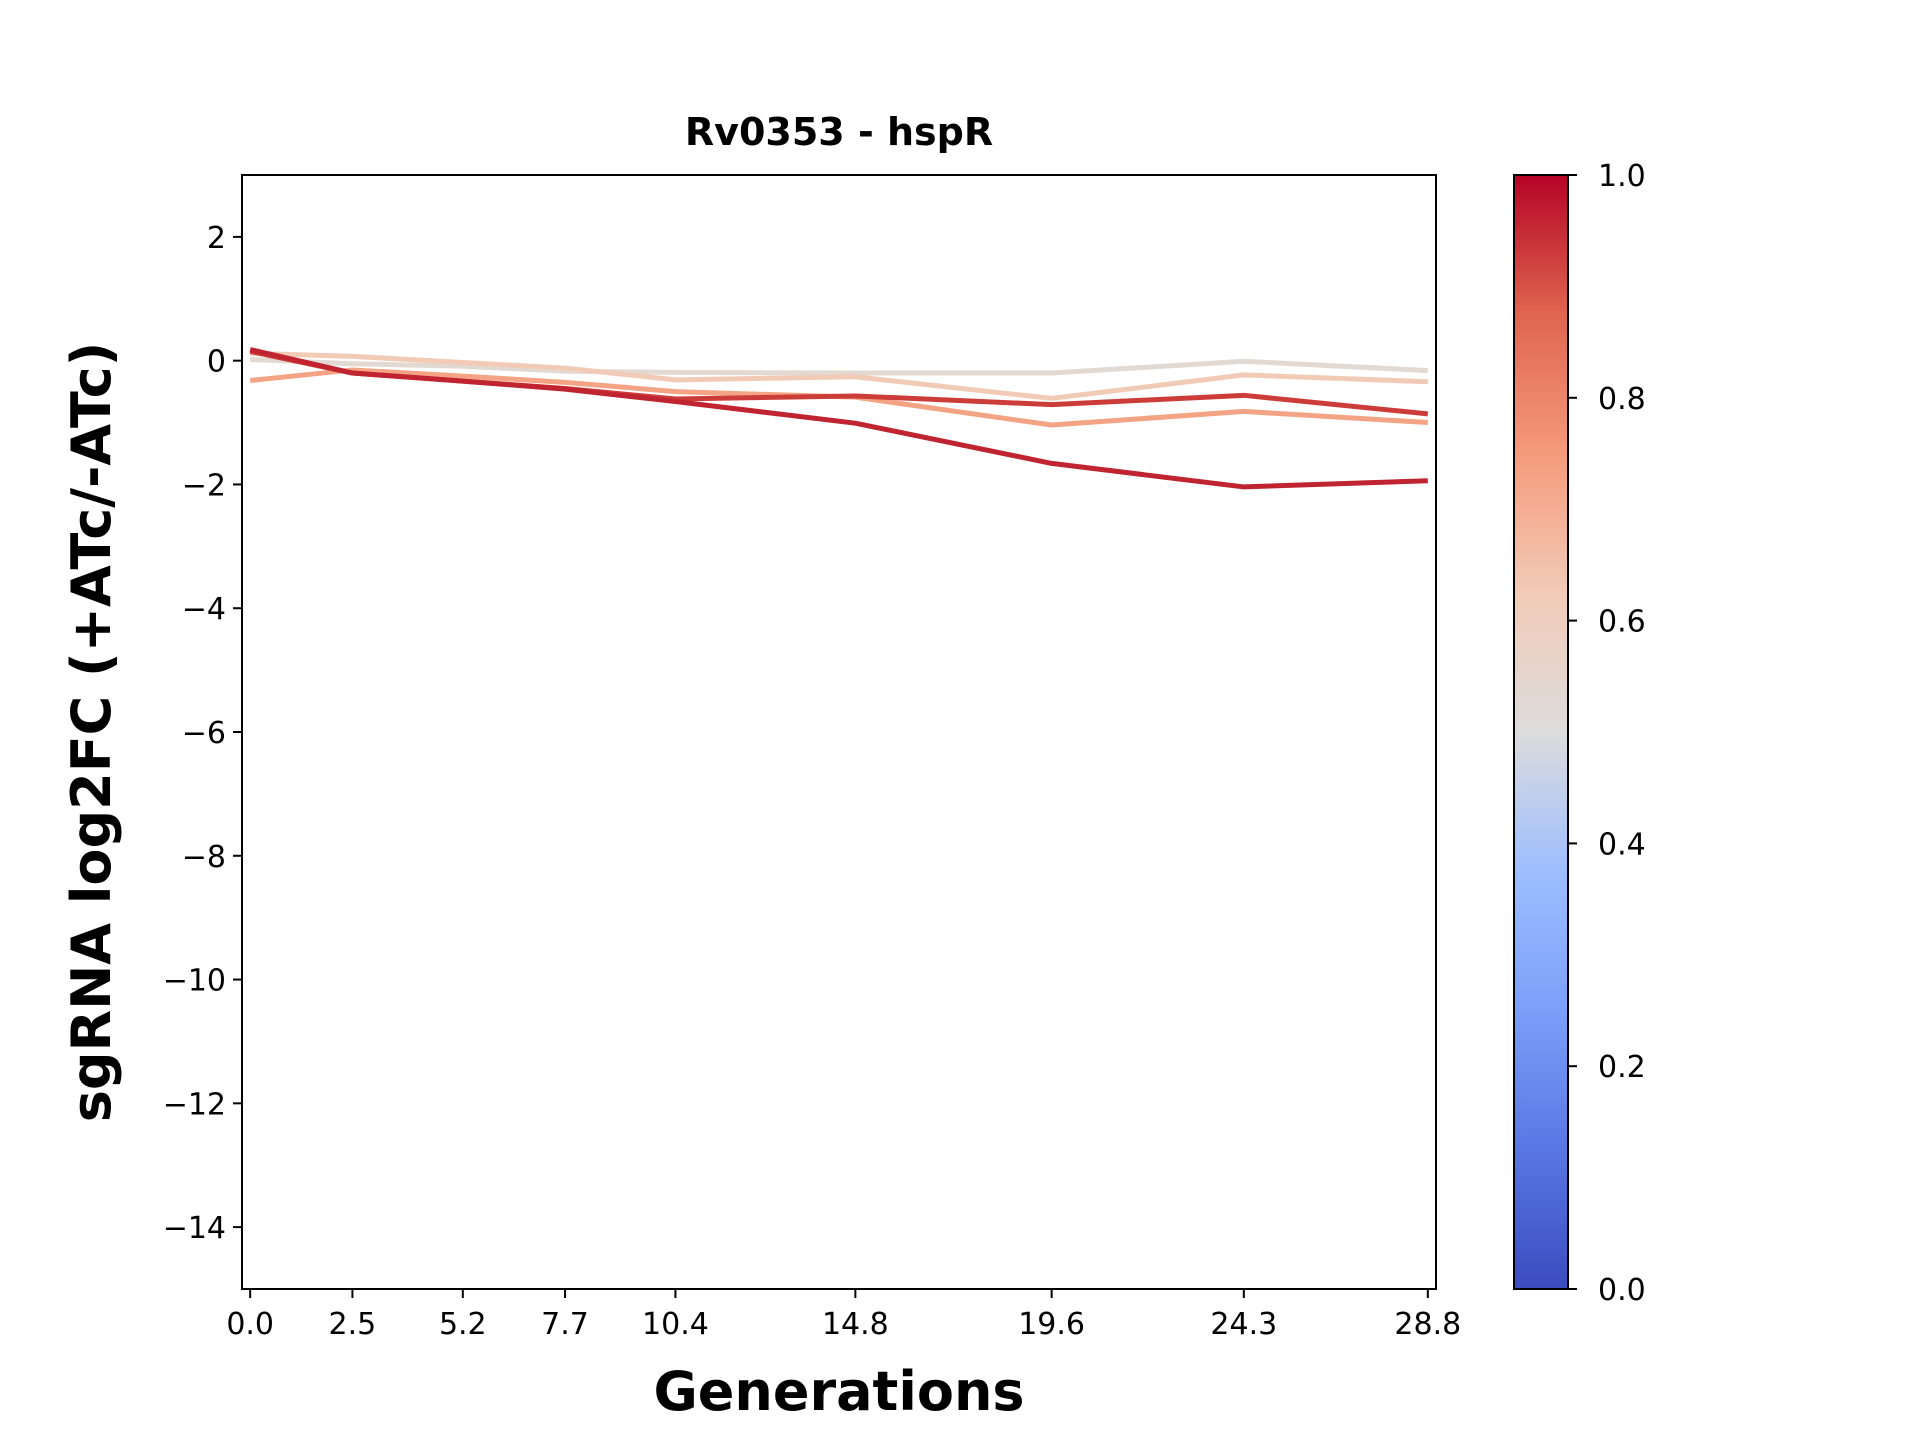 The image size is (1920, 1440). Describe the element at coordinates (250, 1324) in the screenshot. I see `x-tick-label: 0.0` at that location.